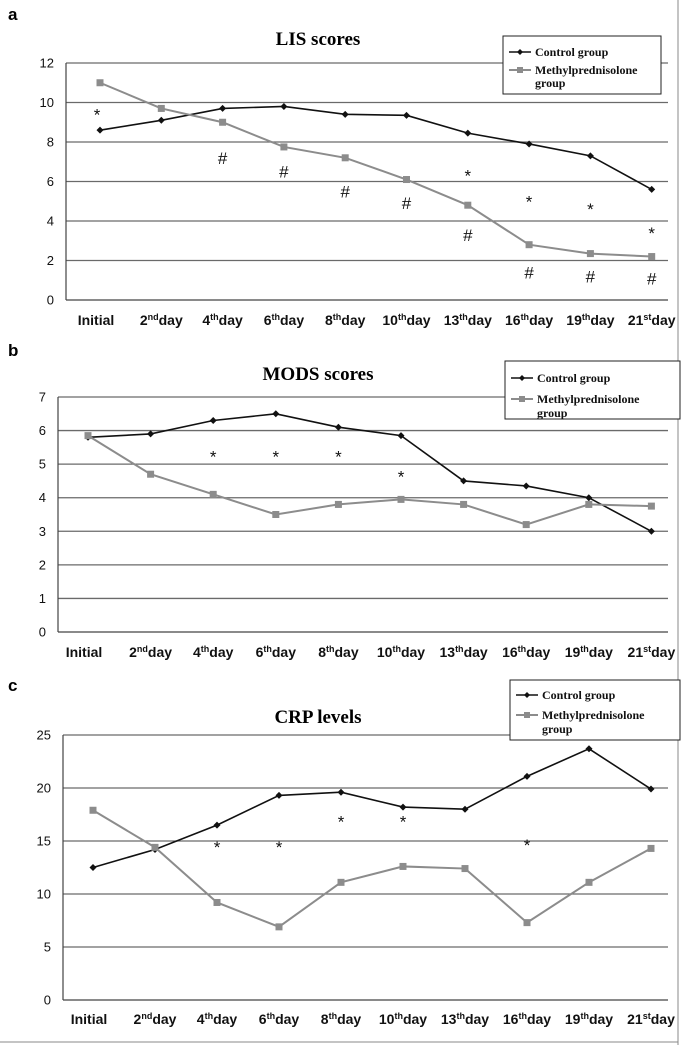 This screenshot has width=682, height=1045. I want to click on chart-title: LIS scores, so click(318, 39).